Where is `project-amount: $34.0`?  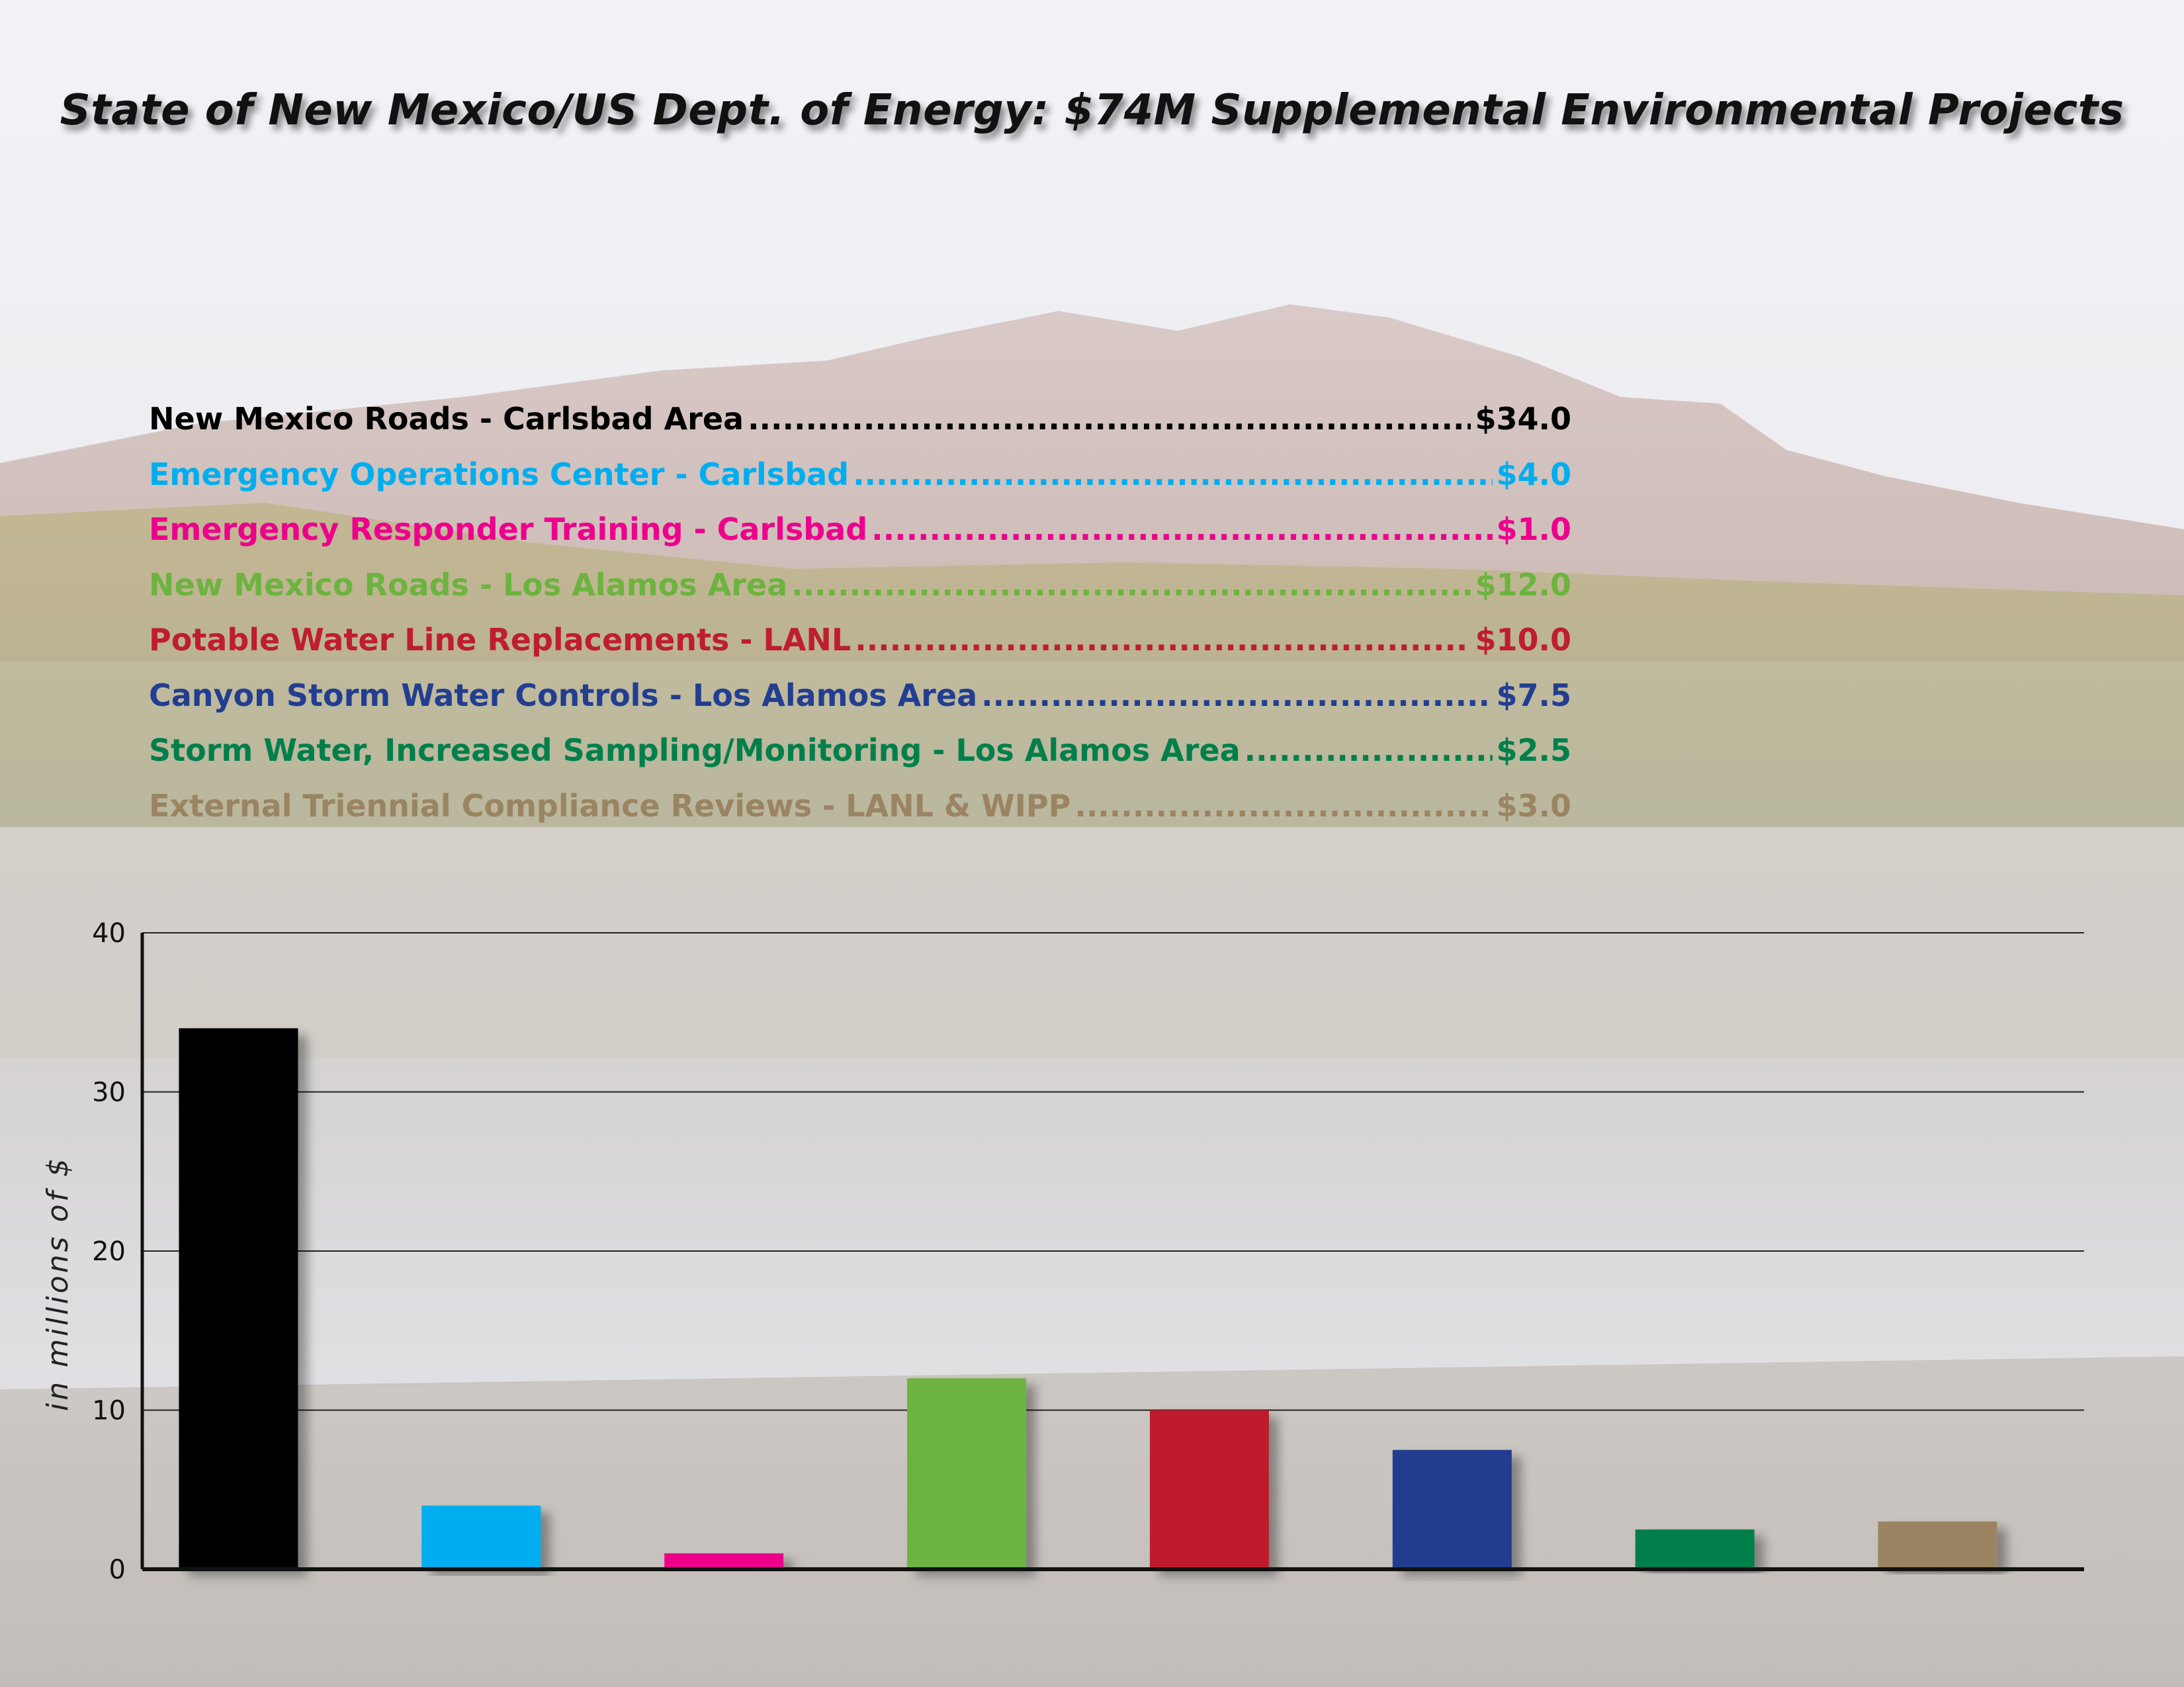
project-amount: $34.0 is located at coordinates (1523, 419).